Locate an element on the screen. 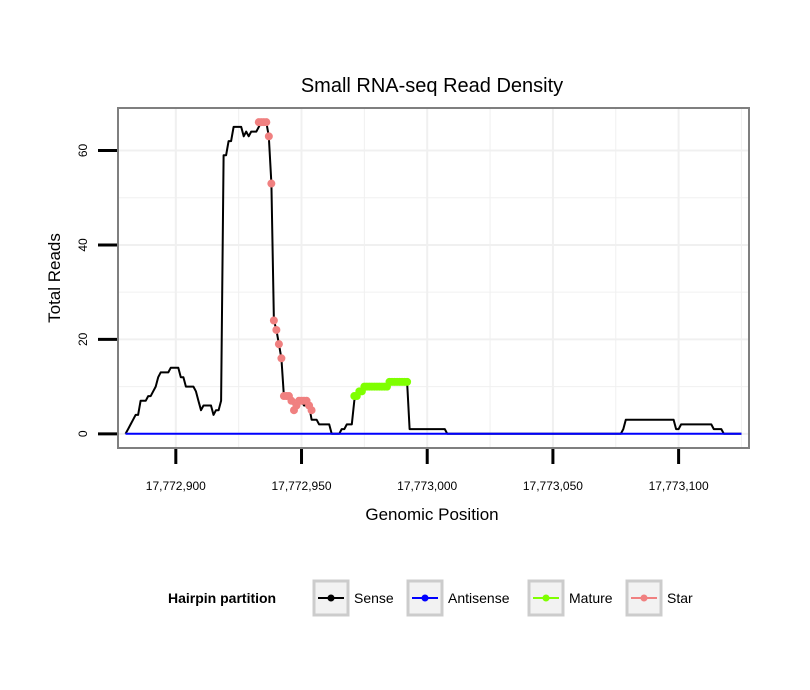  legend-key-point-mature is located at coordinates (546, 598).